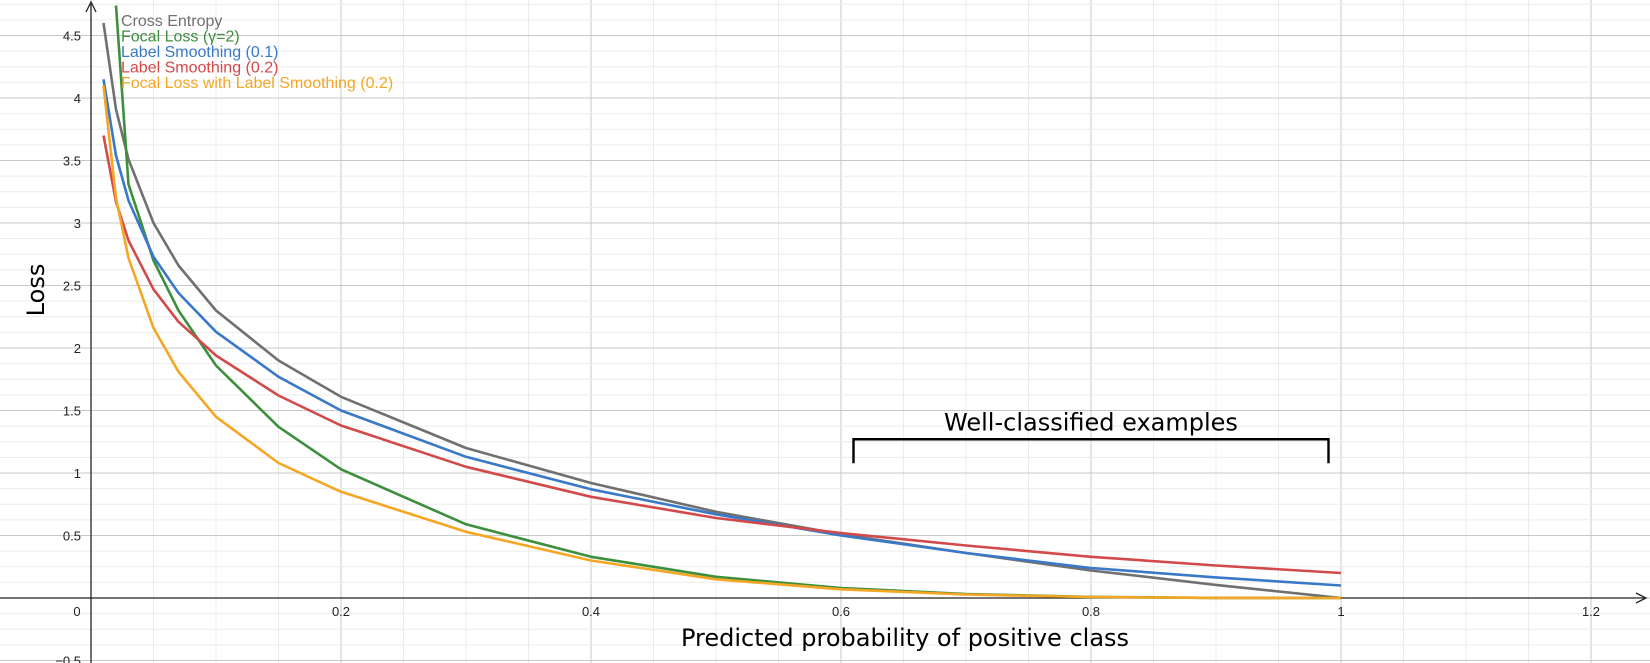 This screenshot has width=1650, height=663. What do you see at coordinates (171, 21) in the screenshot?
I see `legend-entry: Cross Entropy` at bounding box center [171, 21].